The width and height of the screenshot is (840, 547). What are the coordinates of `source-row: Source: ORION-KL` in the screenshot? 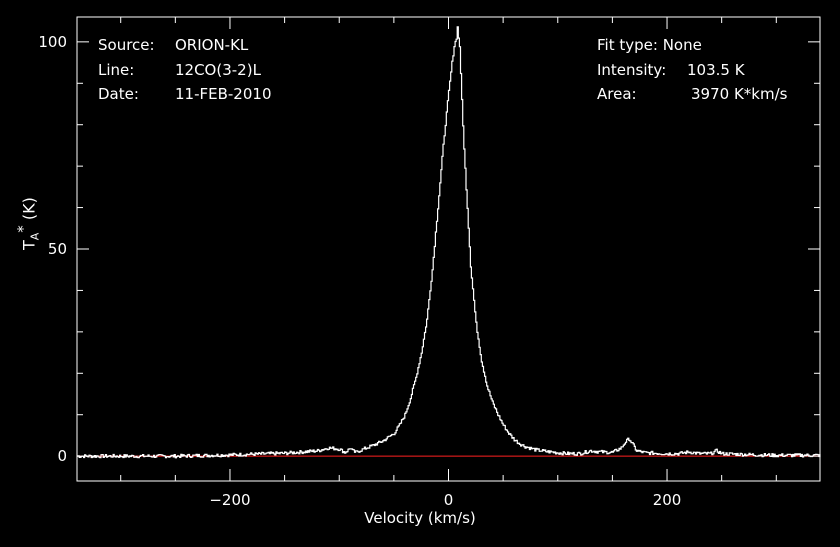 It's located at (173, 45).